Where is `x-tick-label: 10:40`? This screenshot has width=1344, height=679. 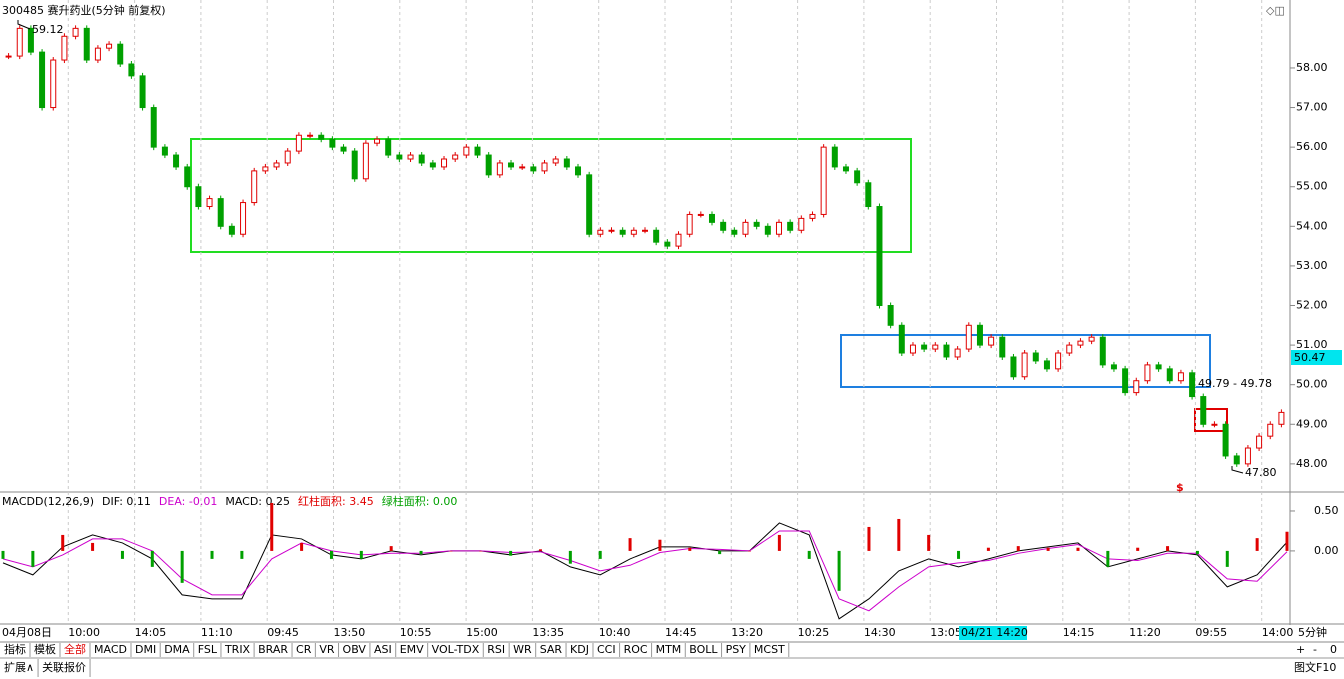 x-tick-label: 10:40 is located at coordinates (615, 632).